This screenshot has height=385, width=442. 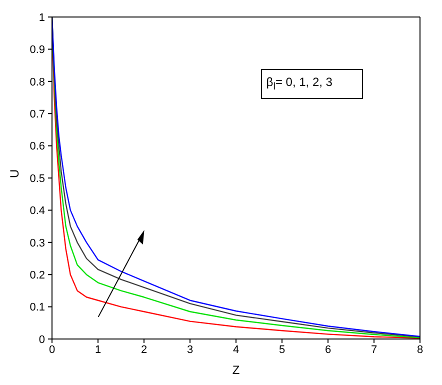 What do you see at coordinates (282, 350) in the screenshot?
I see `x-tick-label: 5` at bounding box center [282, 350].